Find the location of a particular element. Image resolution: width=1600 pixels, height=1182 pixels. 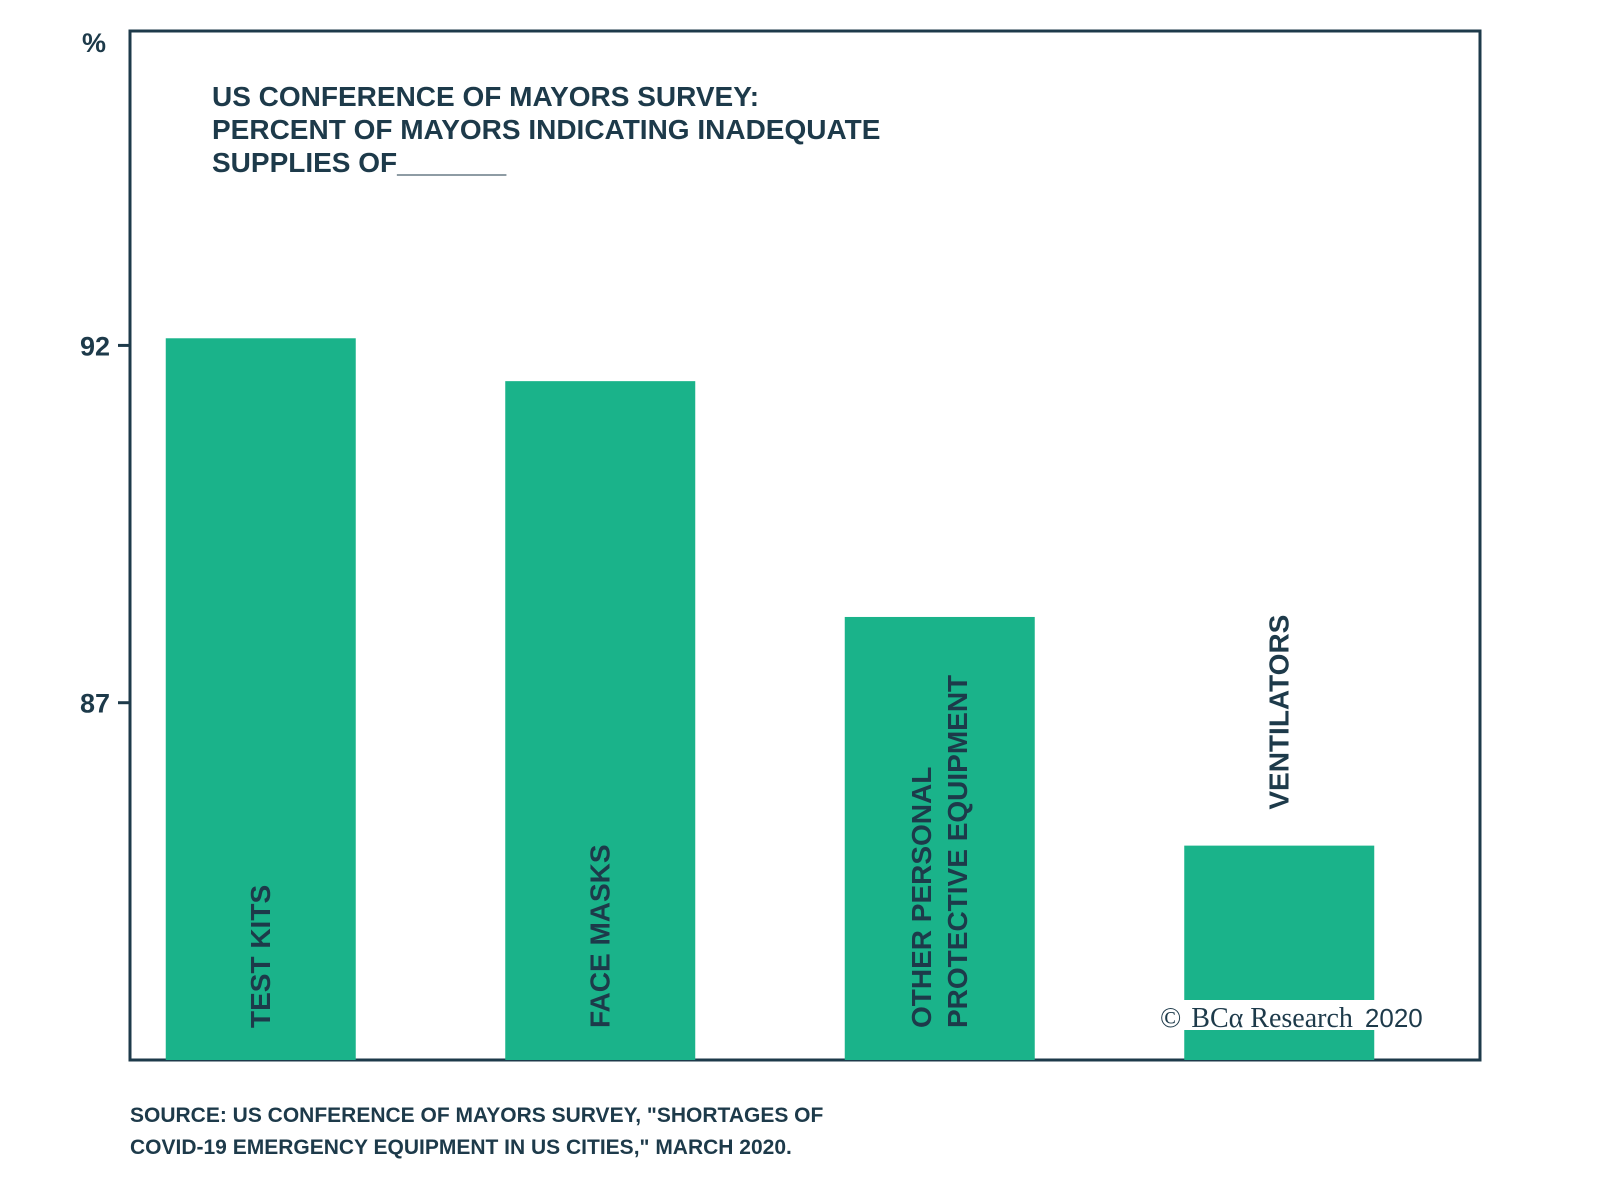

bar-label-line: PROTECTIVE EQUIPMENT is located at coordinates (957, 851).